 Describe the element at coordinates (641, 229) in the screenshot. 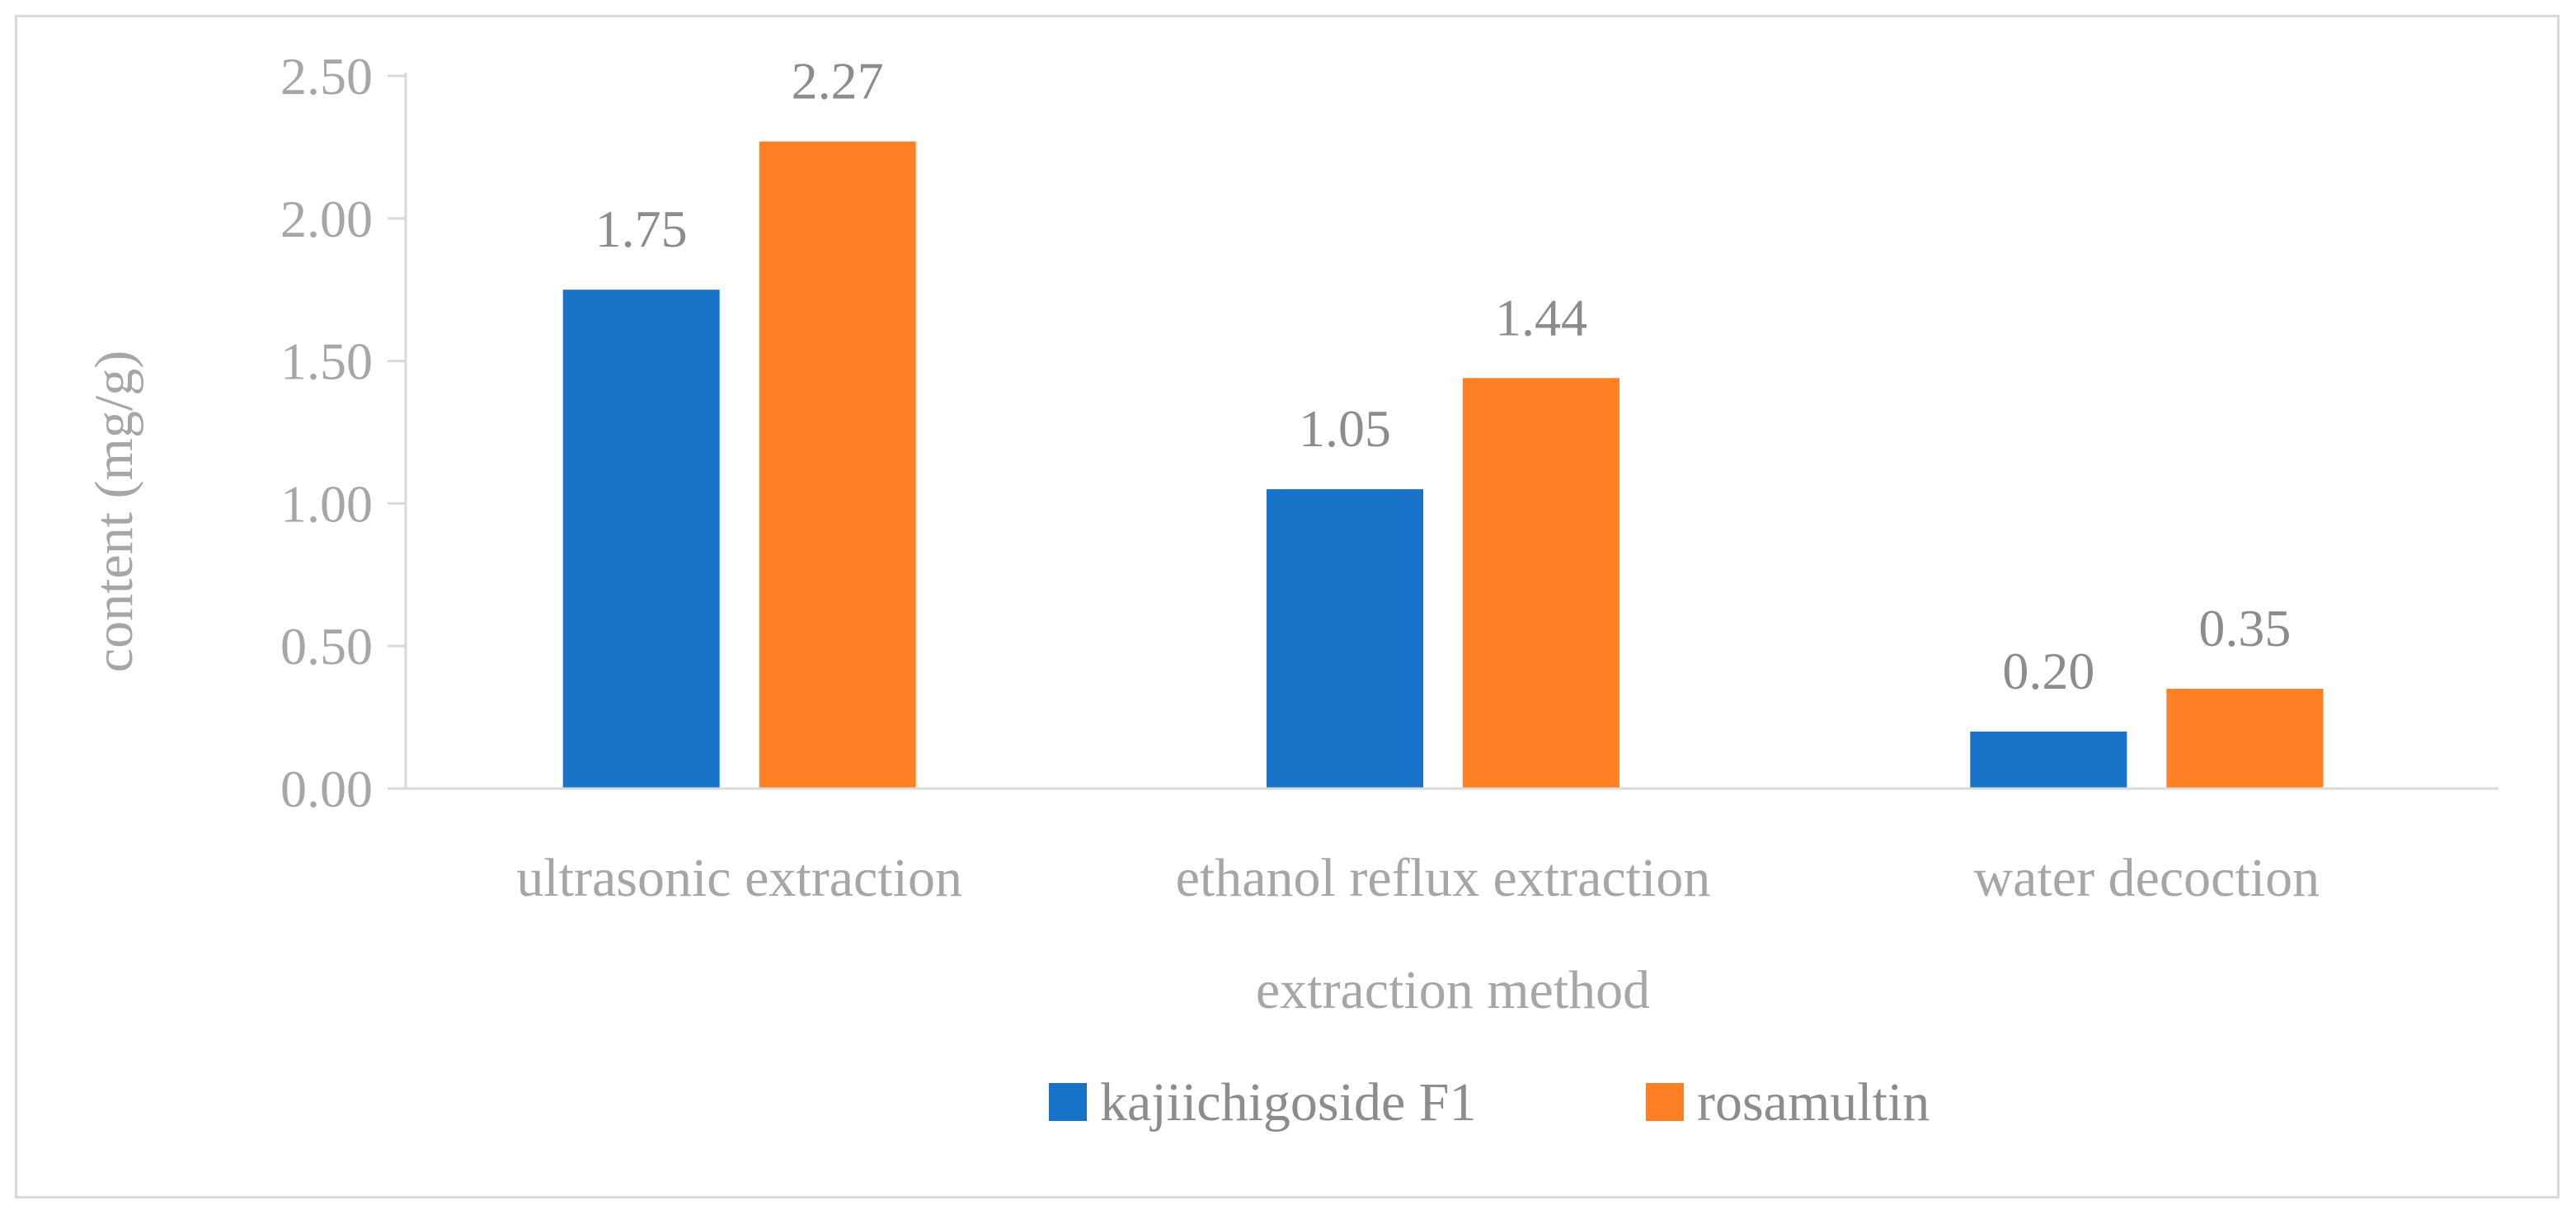

I see `data-label: 1.75` at that location.